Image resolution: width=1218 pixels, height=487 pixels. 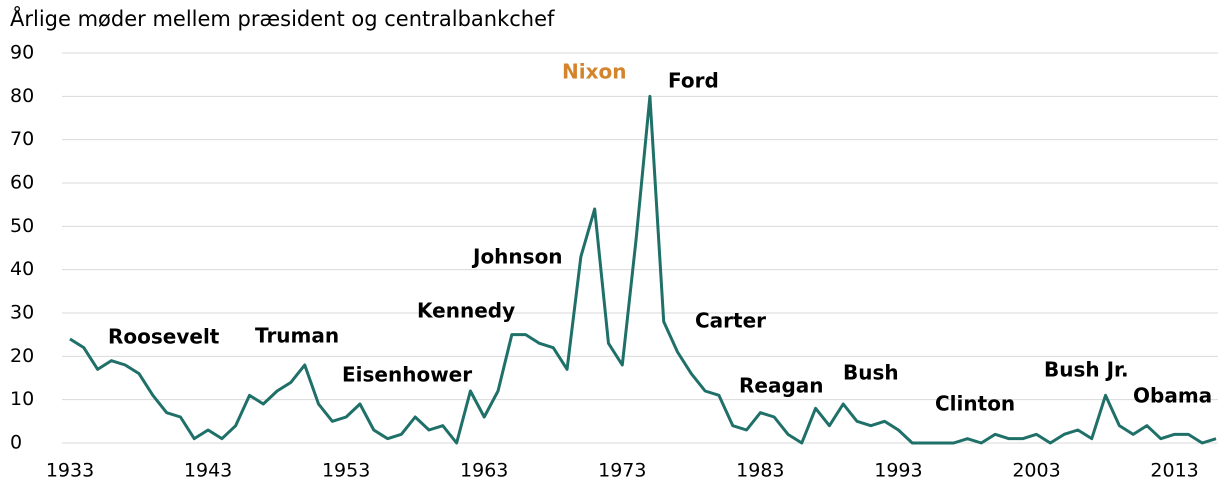 I want to click on y-tick-label: 70, so click(x=22, y=139).